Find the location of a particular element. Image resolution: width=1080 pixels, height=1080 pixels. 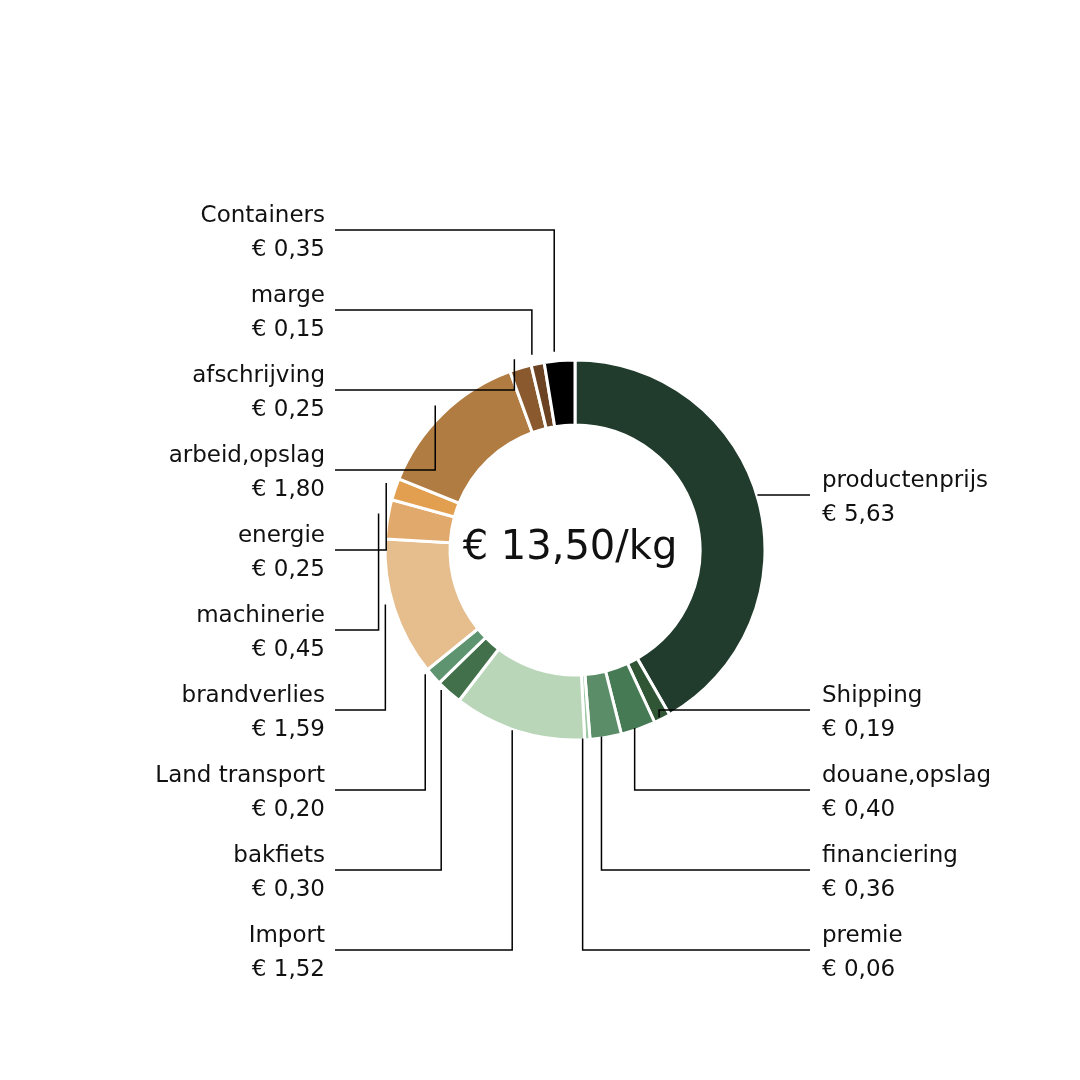

slice-label: productenprijs is located at coordinates (905, 479).